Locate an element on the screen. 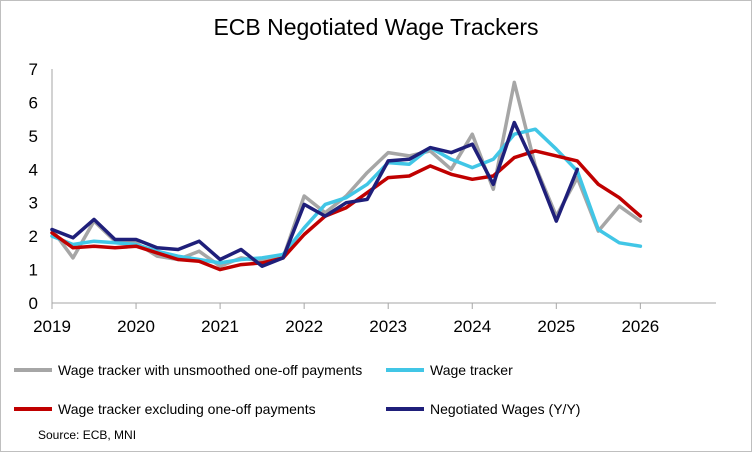 The height and width of the screenshot is (452, 752). y-tick-label: 5 is located at coordinates (33, 136).